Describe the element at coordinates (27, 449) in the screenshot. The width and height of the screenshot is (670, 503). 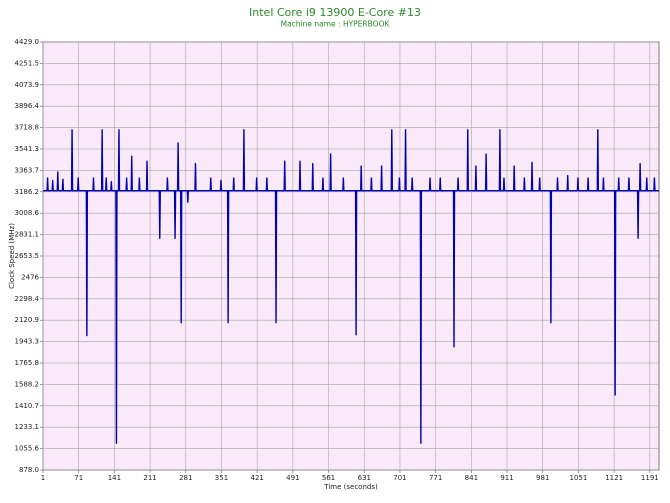
I see `y-tick-label: 1055.6` at that location.